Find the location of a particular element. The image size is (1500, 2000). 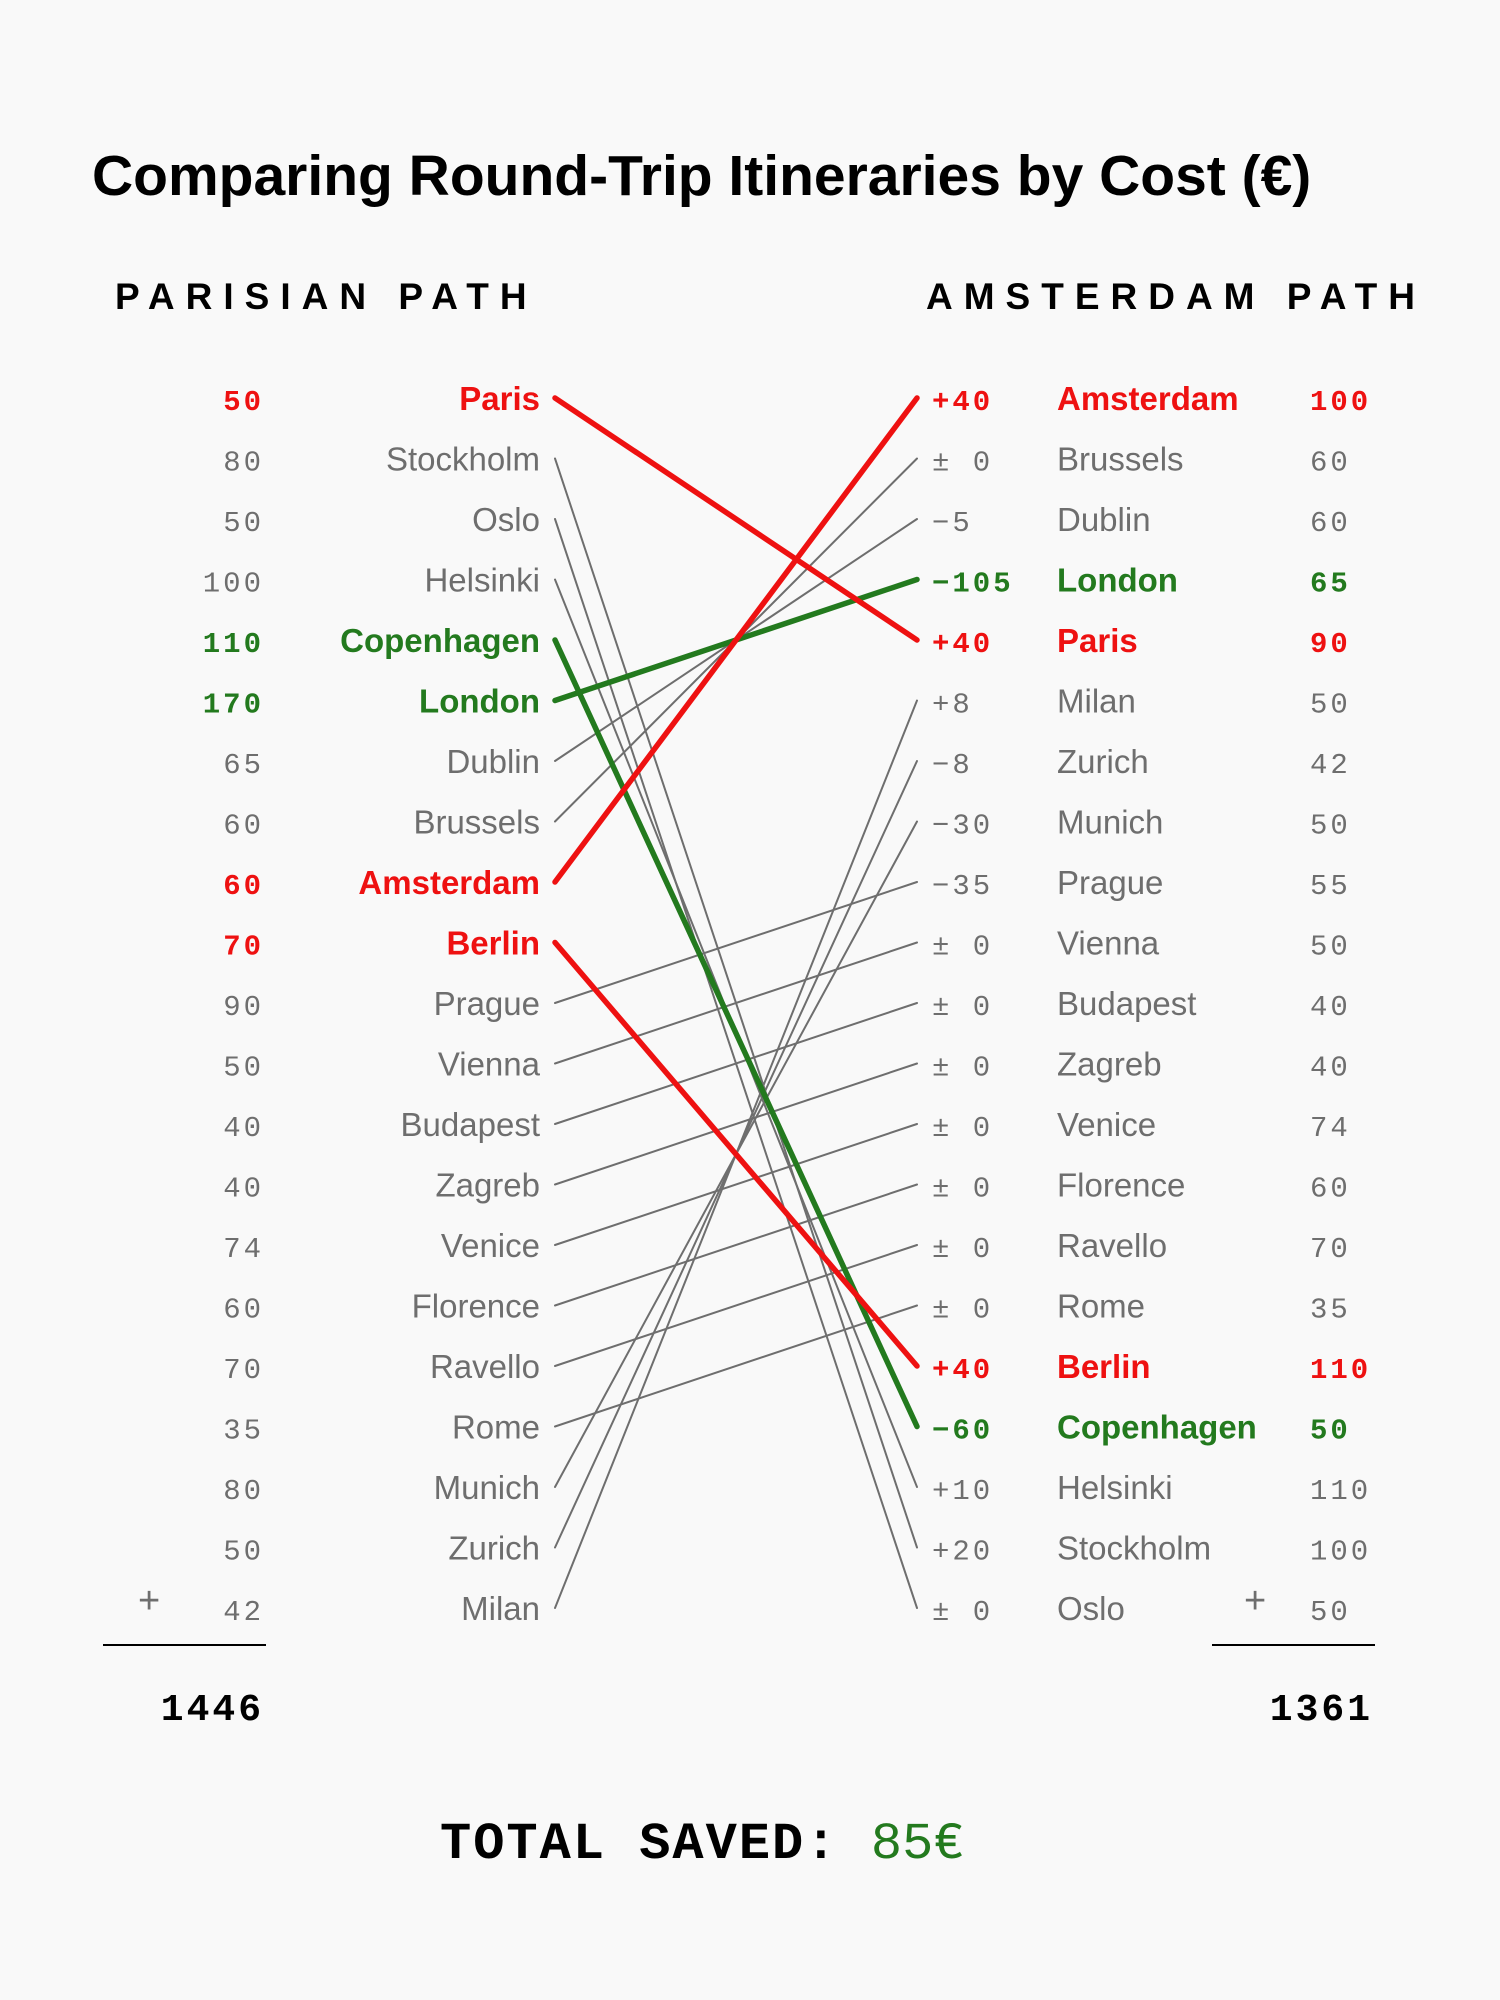

left-city-london: London is located at coordinates (479, 701).